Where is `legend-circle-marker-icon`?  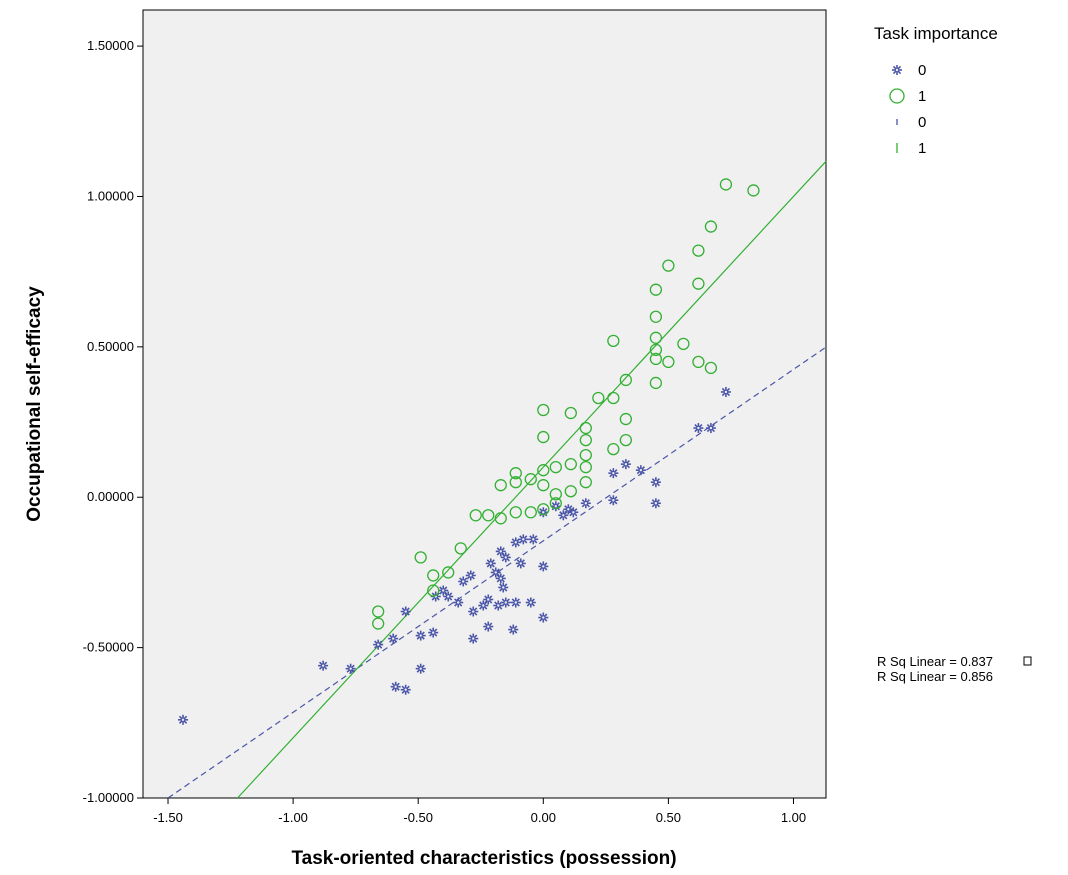
legend-circle-marker-icon is located at coordinates (897, 96).